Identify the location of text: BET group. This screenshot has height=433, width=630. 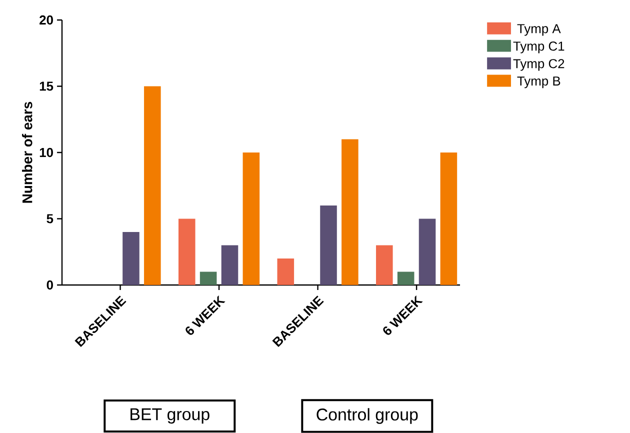
(170, 416).